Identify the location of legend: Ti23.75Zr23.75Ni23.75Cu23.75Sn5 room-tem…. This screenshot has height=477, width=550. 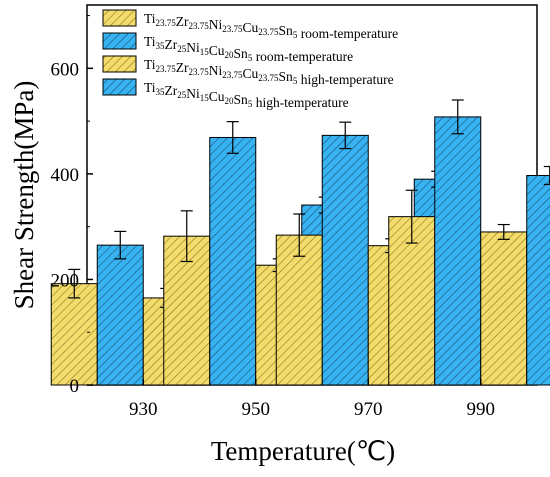
(250, 59).